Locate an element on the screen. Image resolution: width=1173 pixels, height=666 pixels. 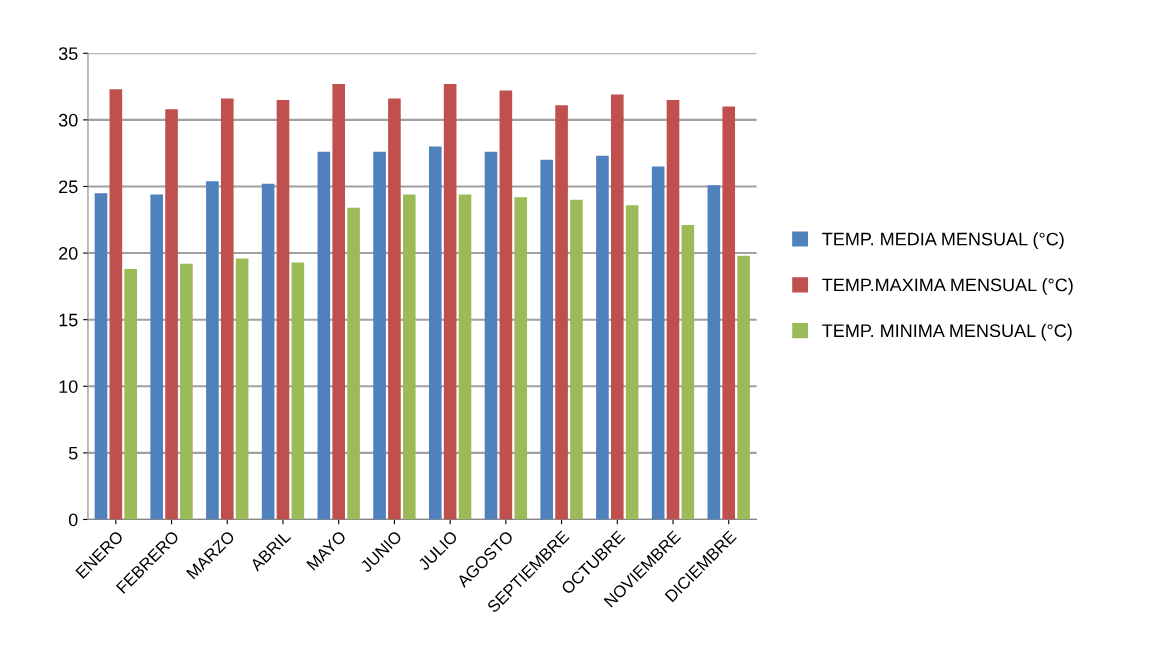
y-tick-label: 30 is located at coordinates (68, 120).